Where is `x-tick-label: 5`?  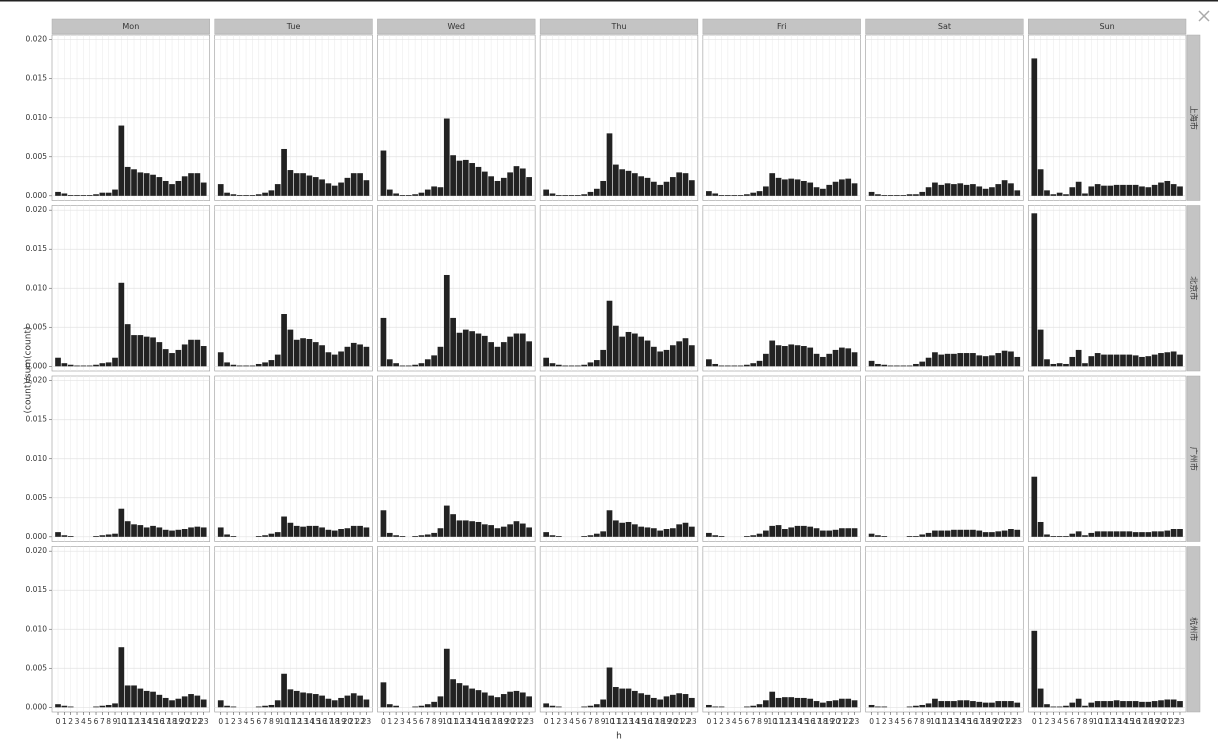
x-tick-label: 5 is located at coordinates (577, 721).